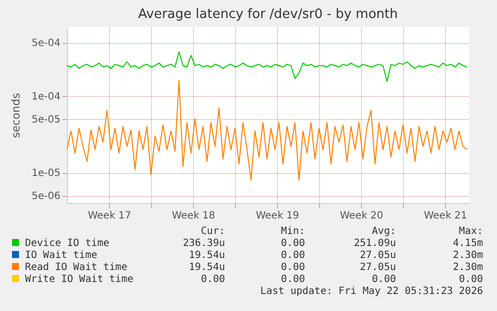 The height and width of the screenshot is (311, 497). Describe the element at coordinates (267, 66) in the screenshot. I see `line-series` at that location.